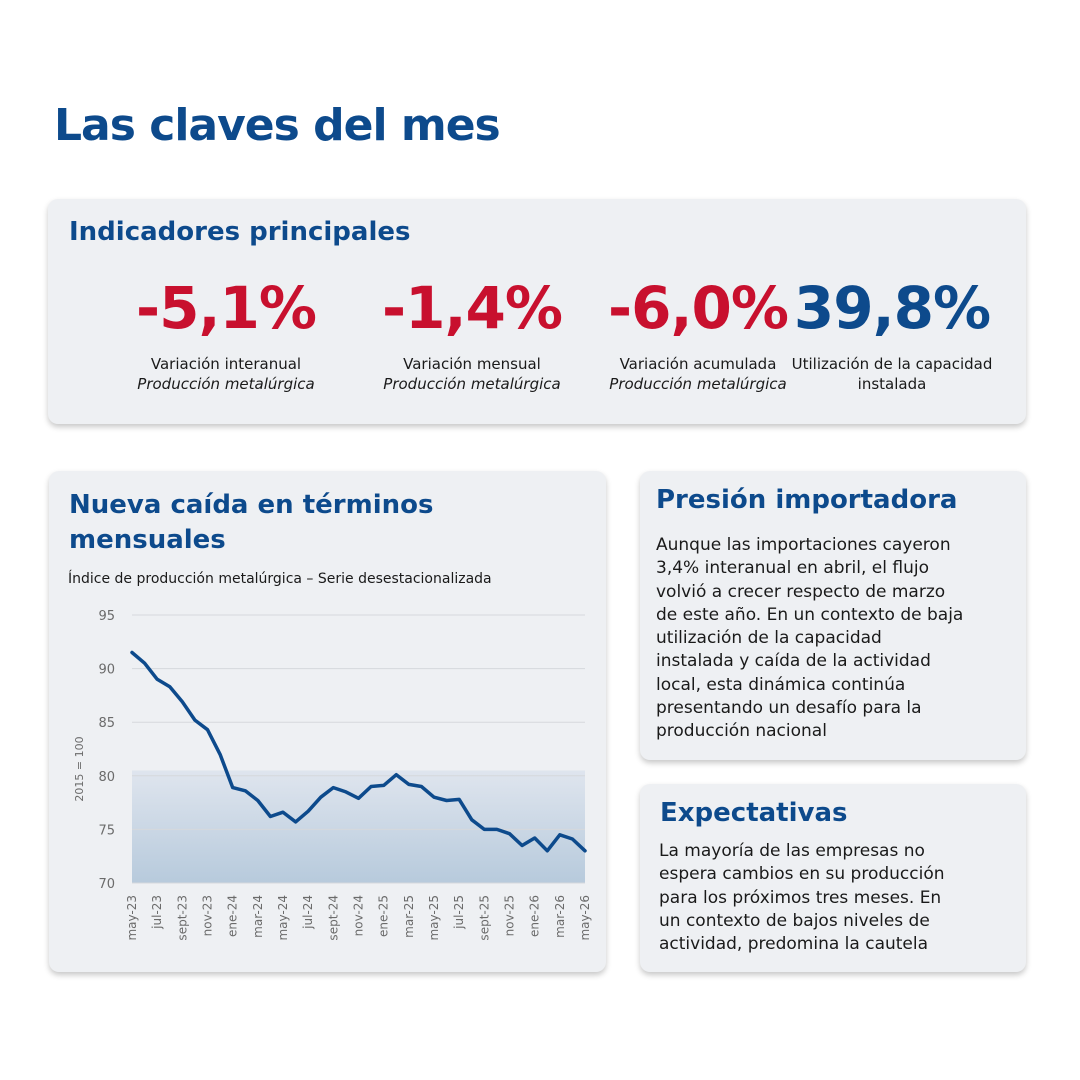 The height and width of the screenshot is (1080, 1080). I want to click on x-tick-label: ene-26, so click(535, 916).